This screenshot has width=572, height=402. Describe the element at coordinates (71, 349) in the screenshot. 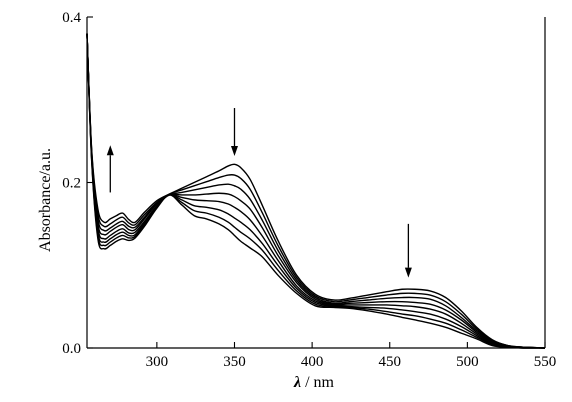

I see `y-tick-label-0.0: 0.0` at that location.